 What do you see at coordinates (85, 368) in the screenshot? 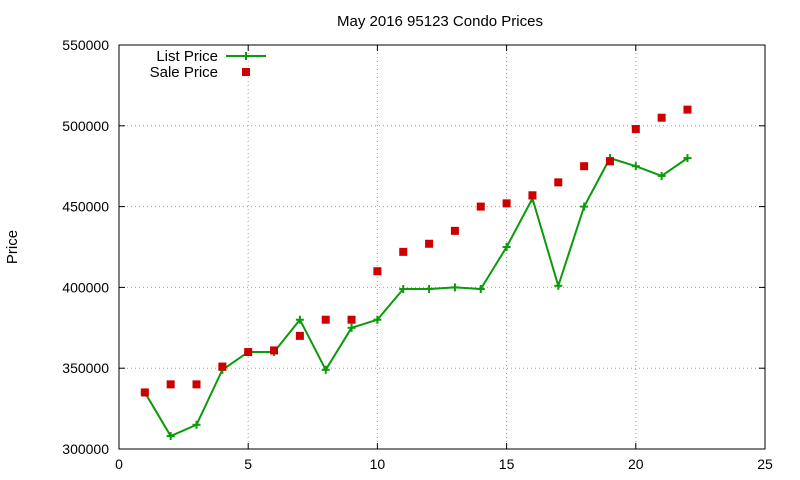
I see `y-tick-label: 350000` at bounding box center [85, 368].